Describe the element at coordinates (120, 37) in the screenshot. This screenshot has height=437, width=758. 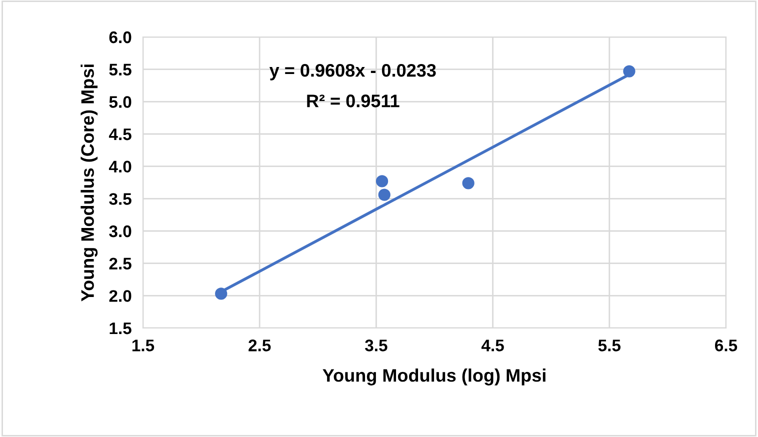
I see `y-tick-label: 6.0` at that location.